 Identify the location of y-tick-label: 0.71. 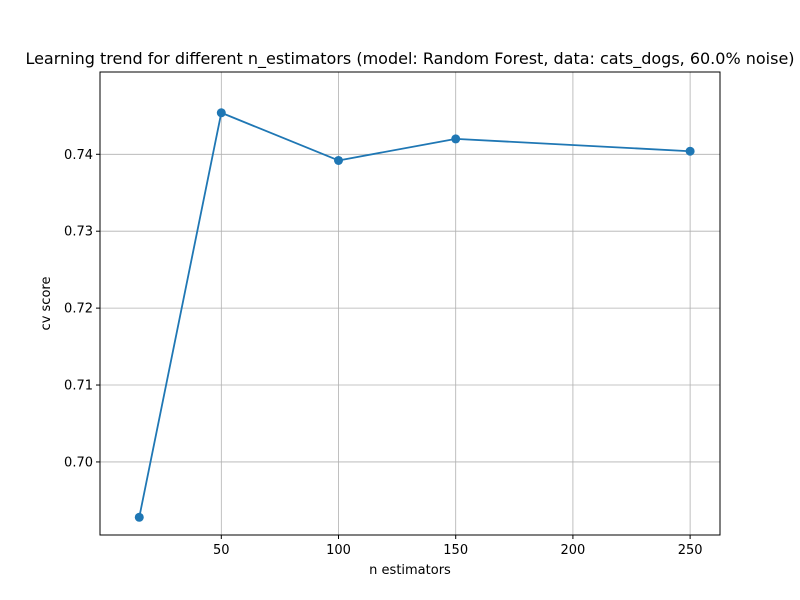
(78, 386).